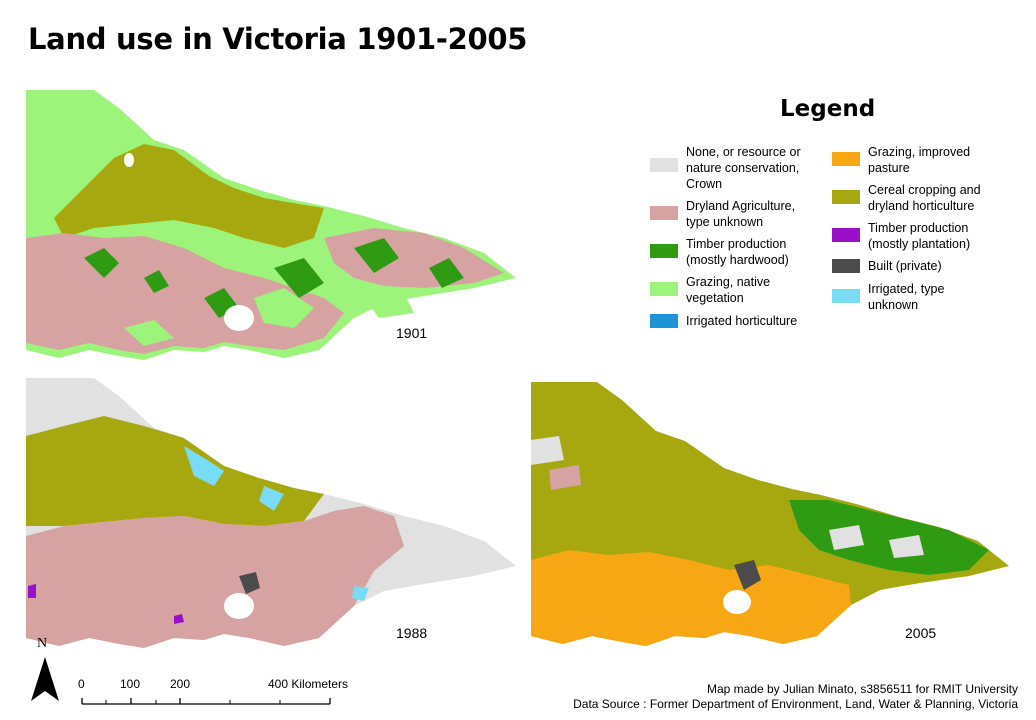  What do you see at coordinates (725, 222) in the screenshot?
I see `legend-label-line: type unknown` at bounding box center [725, 222].